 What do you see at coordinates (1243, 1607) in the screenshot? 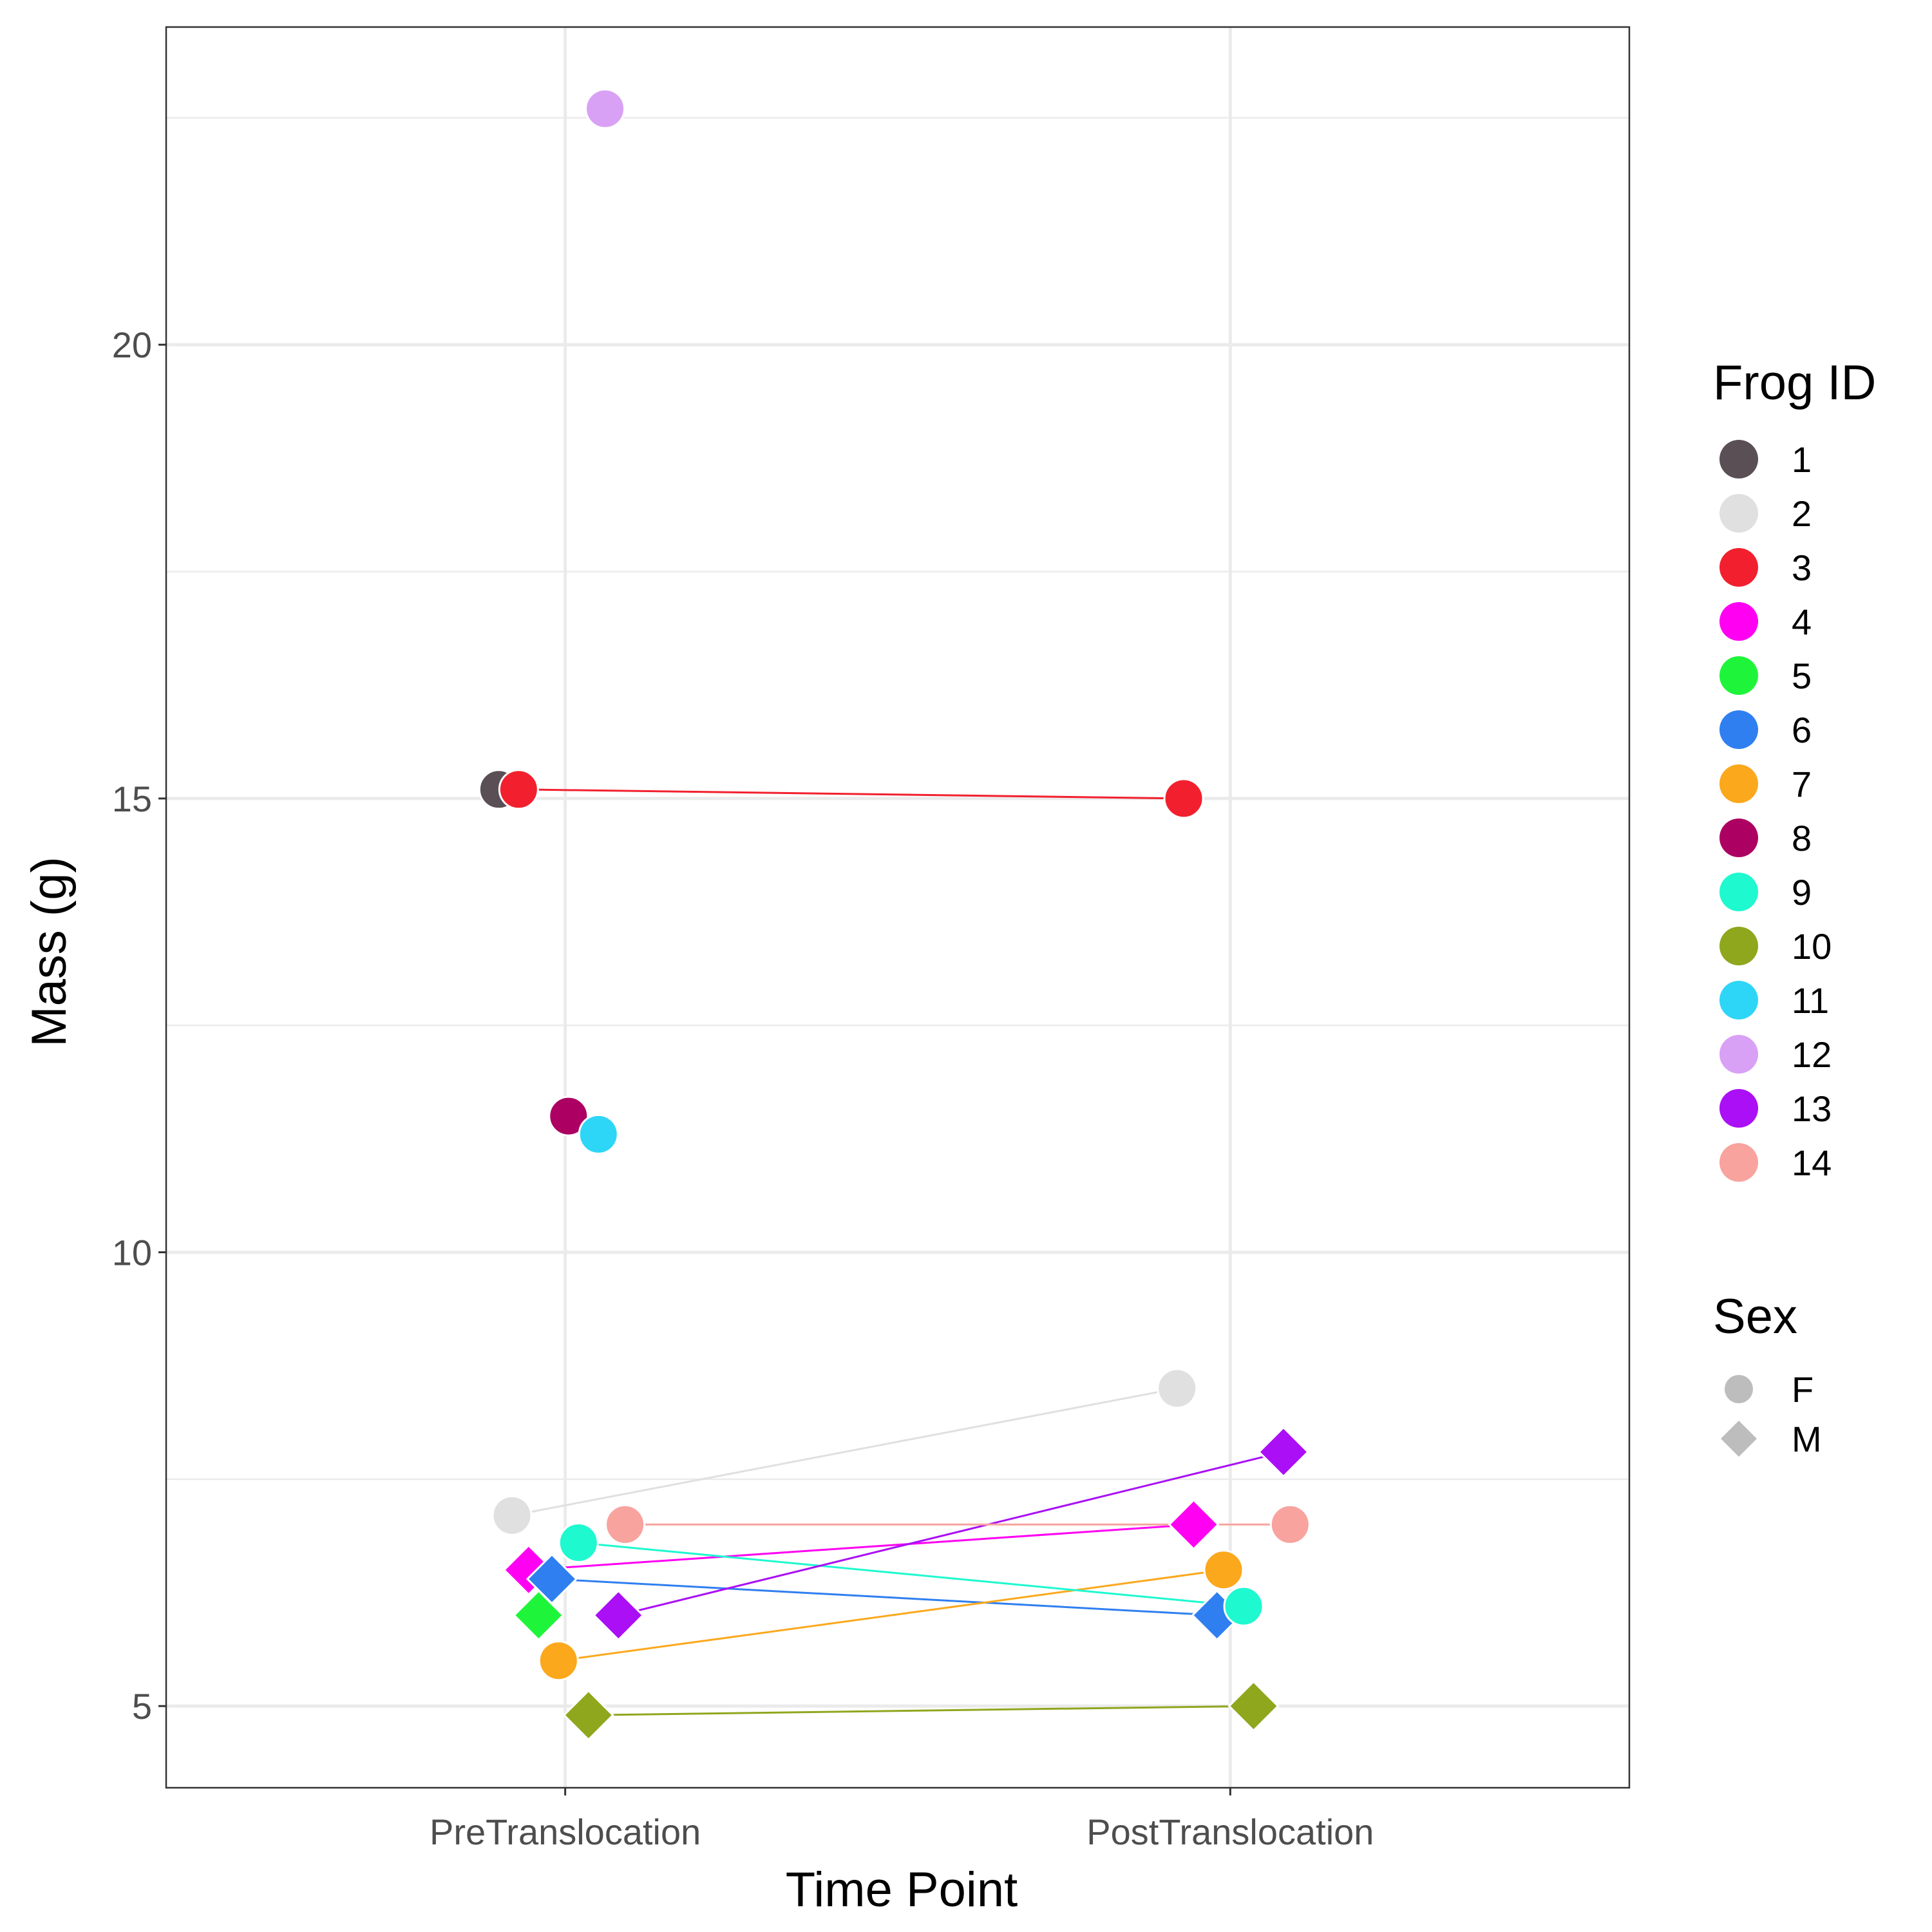
I see `point-frog-9-post` at bounding box center [1243, 1607].